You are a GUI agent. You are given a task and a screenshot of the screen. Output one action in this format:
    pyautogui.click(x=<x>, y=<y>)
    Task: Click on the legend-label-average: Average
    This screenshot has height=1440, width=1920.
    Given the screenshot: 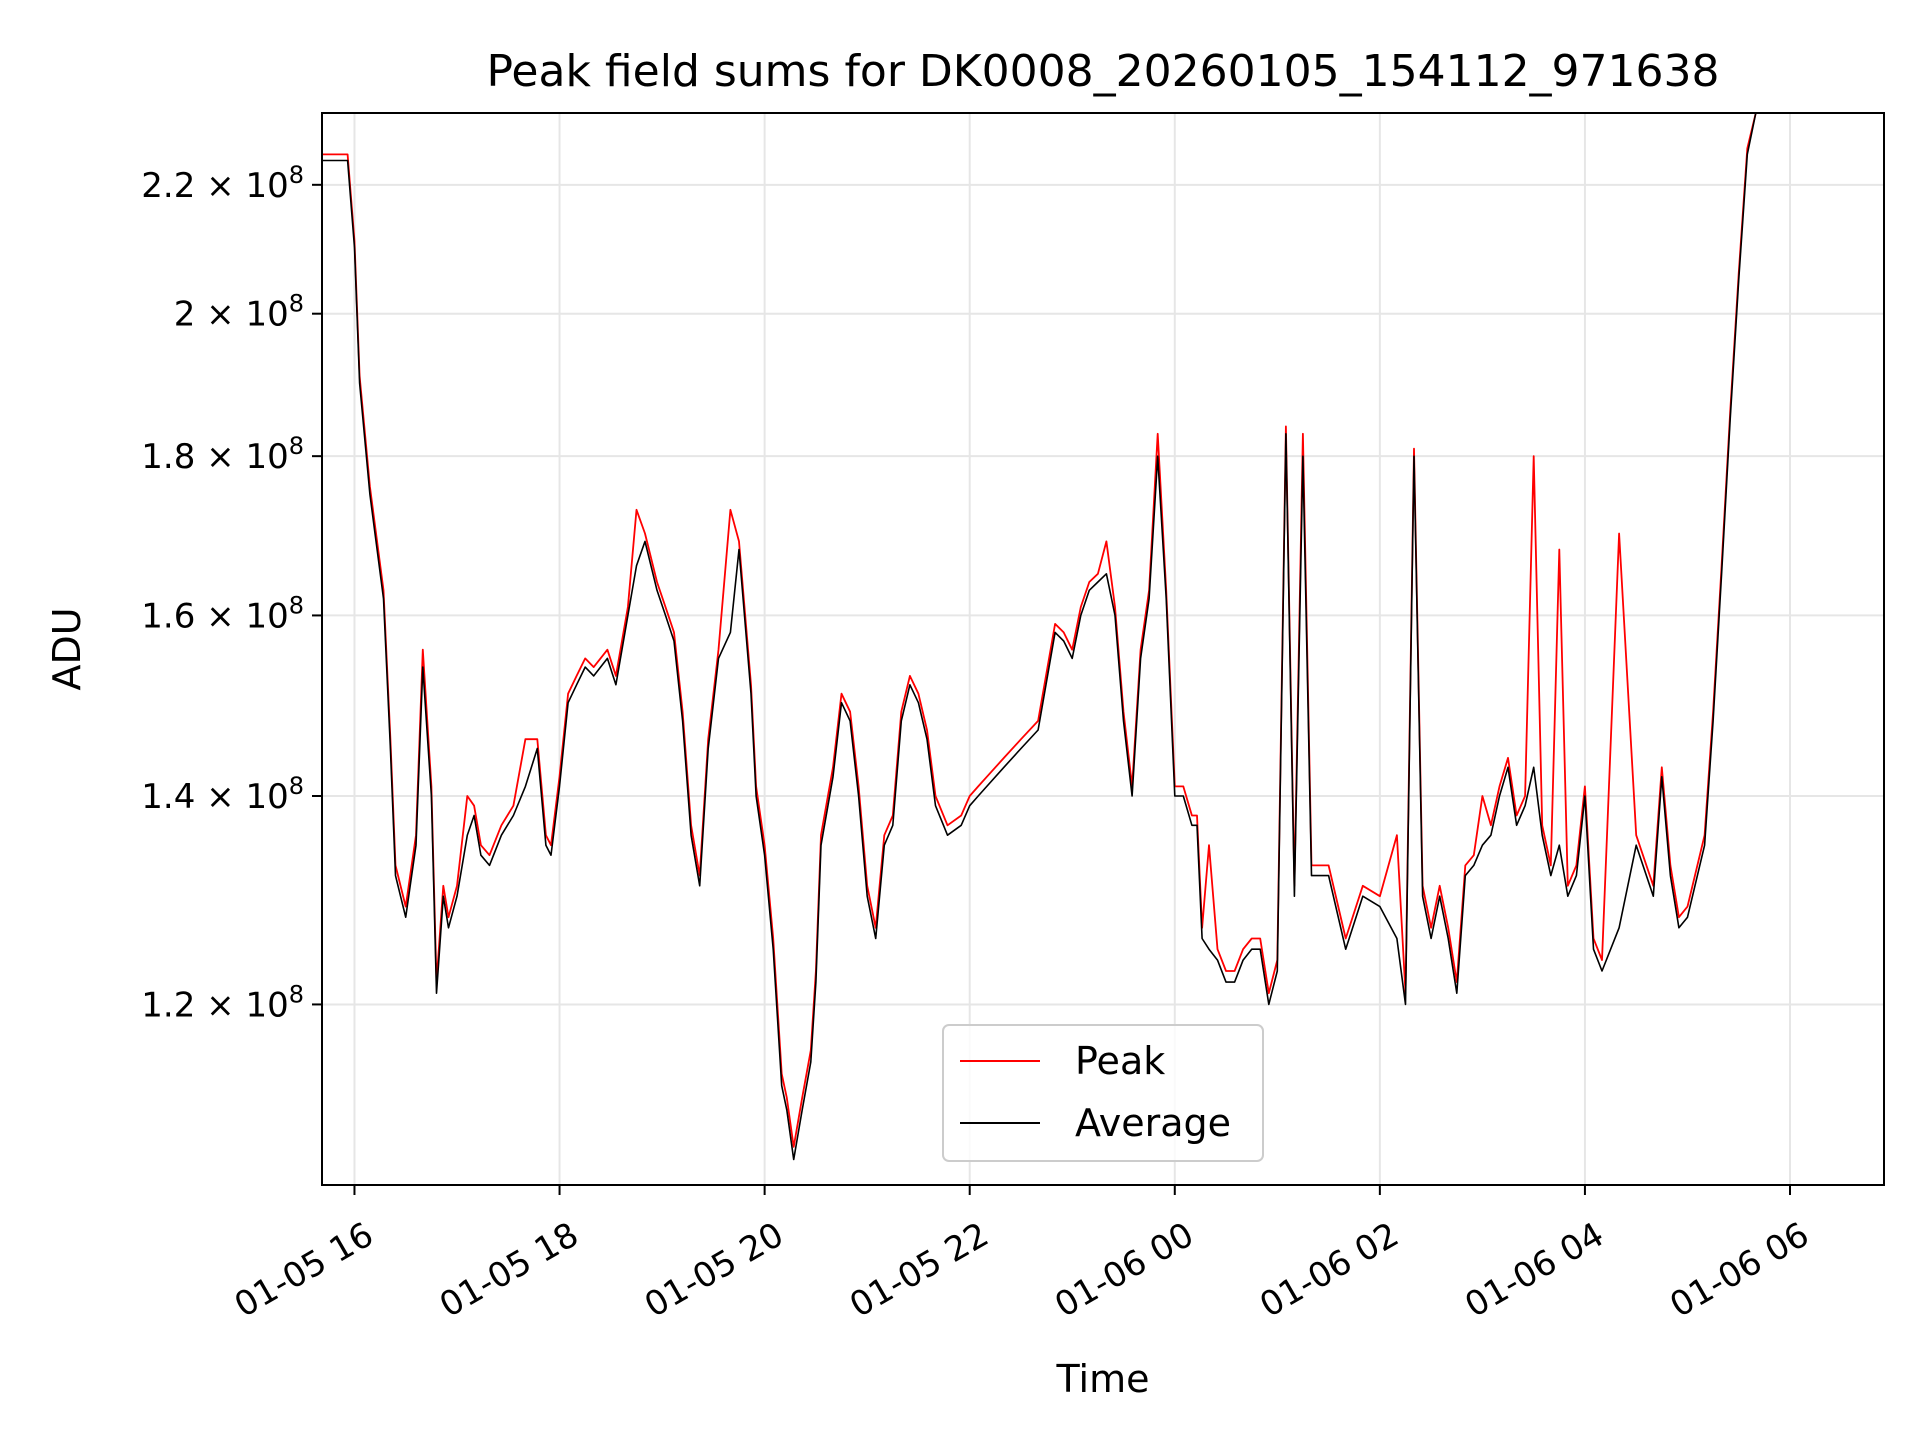 What is the action you would take?
    pyautogui.click(x=1153, y=1123)
    